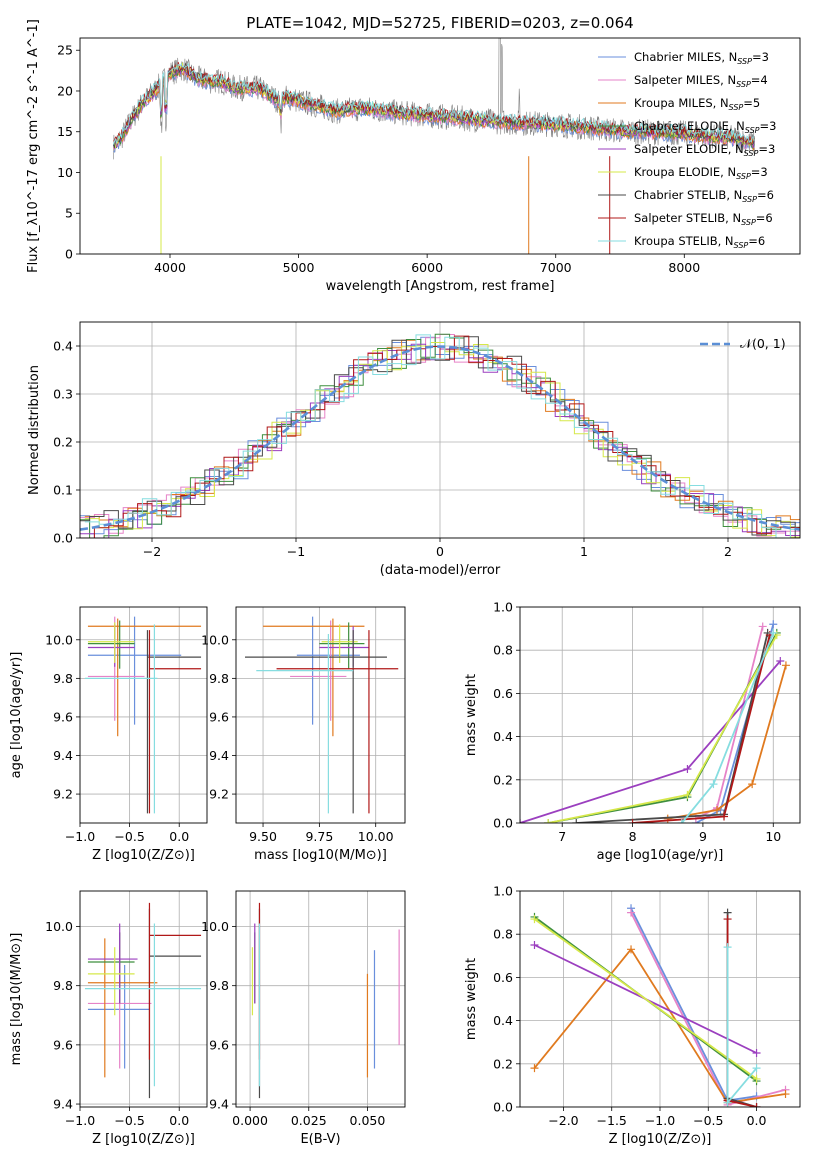 The height and width of the screenshot is (1170, 819). What do you see at coordinates (773, 836) in the screenshot?
I see `x-tick-label: 10` at bounding box center [773, 836].